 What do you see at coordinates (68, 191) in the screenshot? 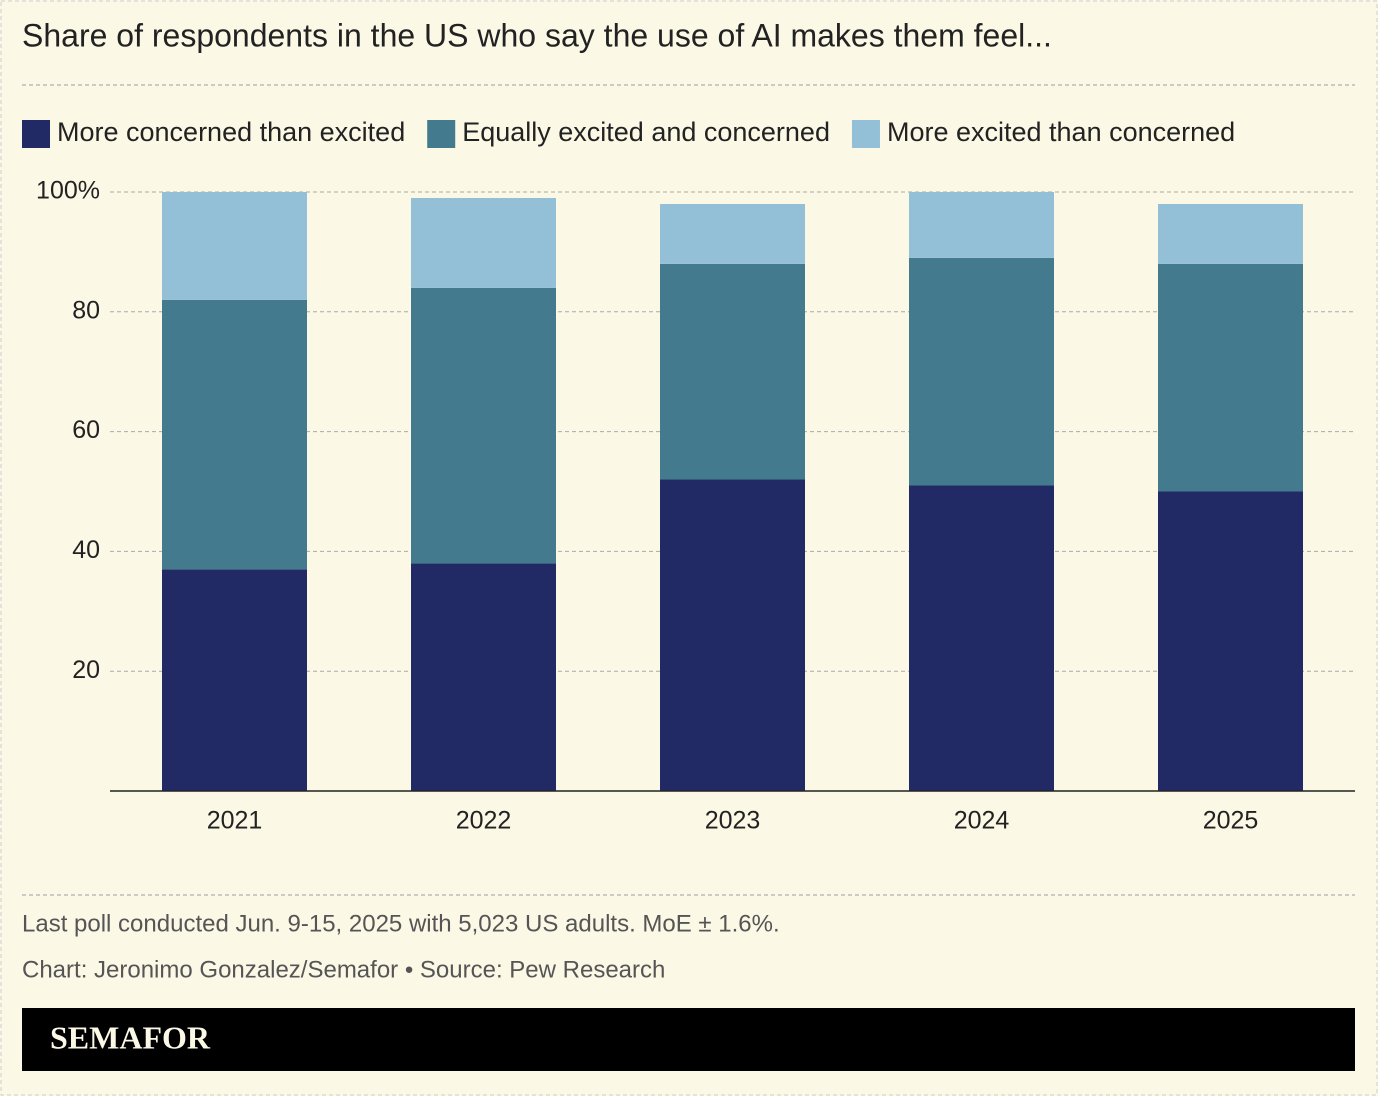
I see `y-tick-label: 100%` at bounding box center [68, 191].